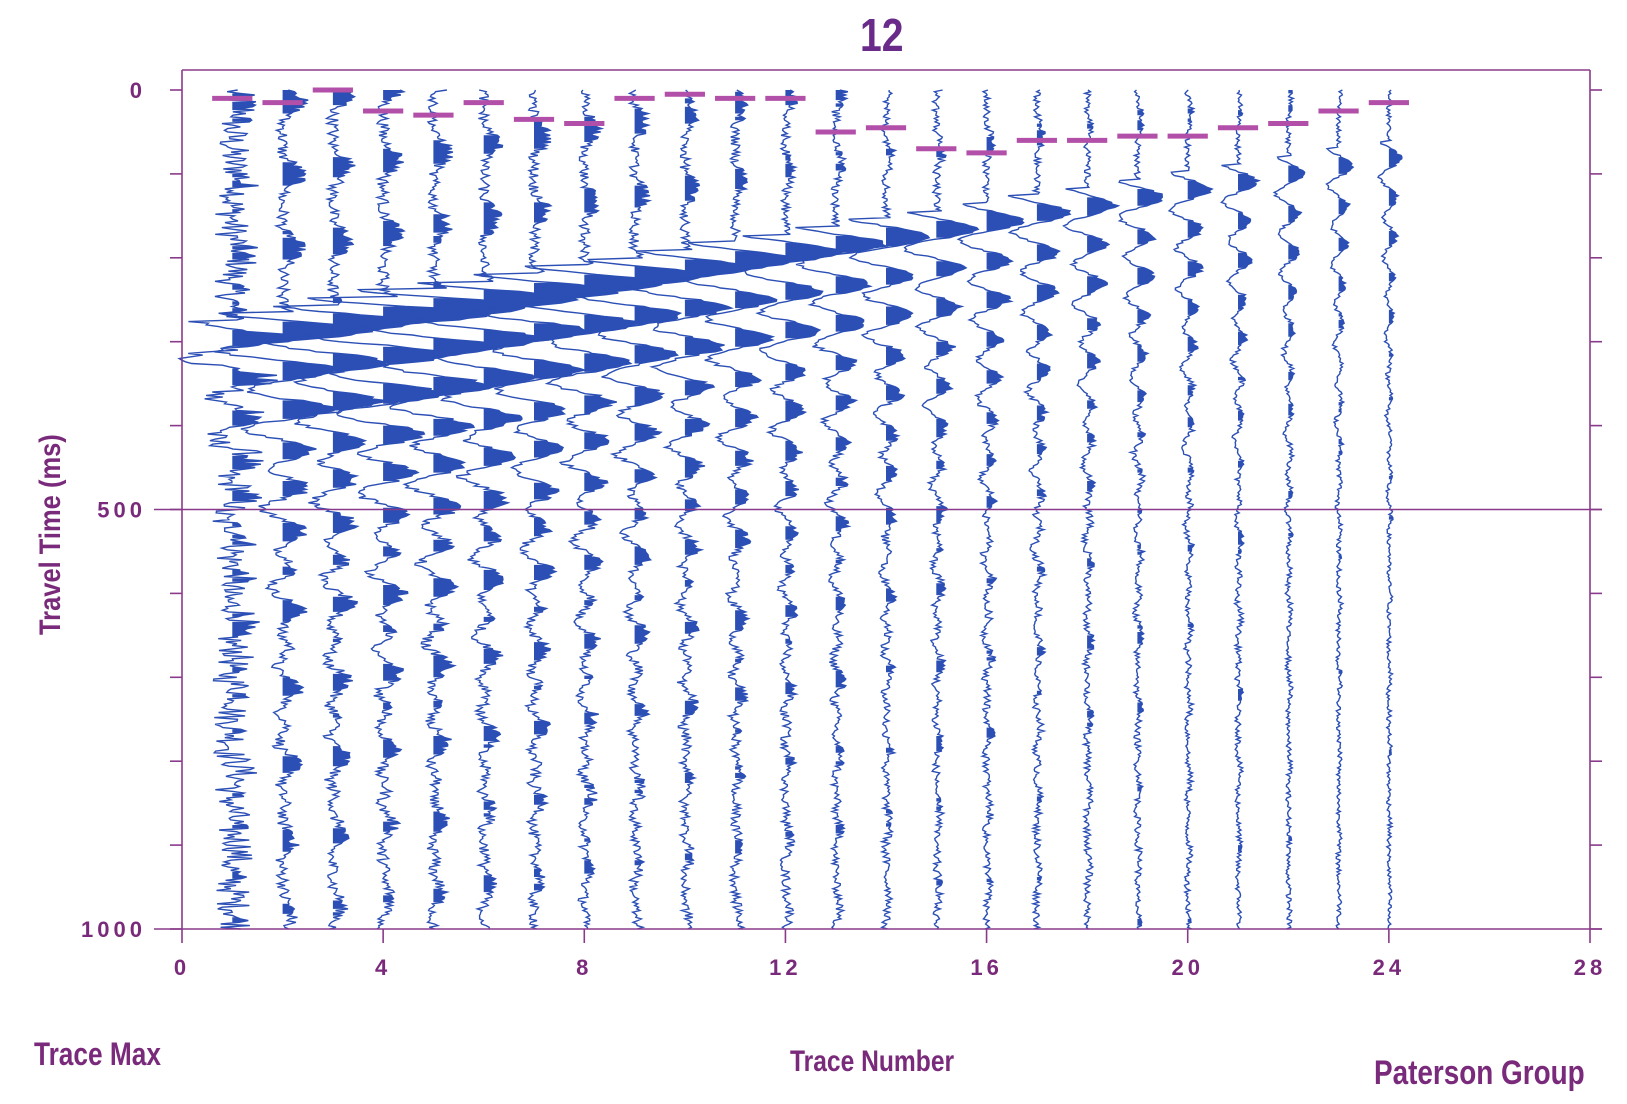  What do you see at coordinates (810, 121) in the screenshot?
I see `picks-layer` at bounding box center [810, 121].